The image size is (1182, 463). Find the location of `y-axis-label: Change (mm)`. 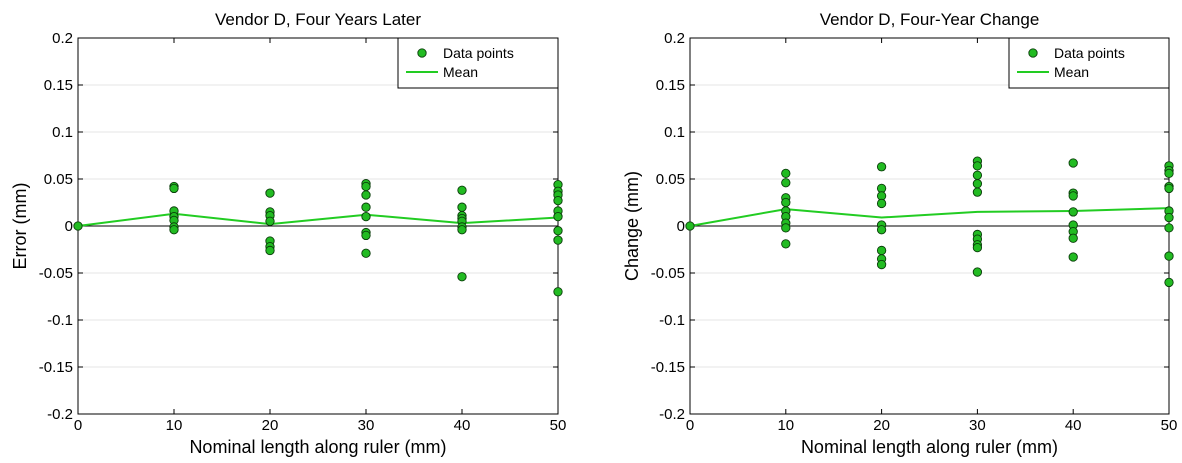

y-axis-label: Change (mm) is located at coordinates (632, 226).